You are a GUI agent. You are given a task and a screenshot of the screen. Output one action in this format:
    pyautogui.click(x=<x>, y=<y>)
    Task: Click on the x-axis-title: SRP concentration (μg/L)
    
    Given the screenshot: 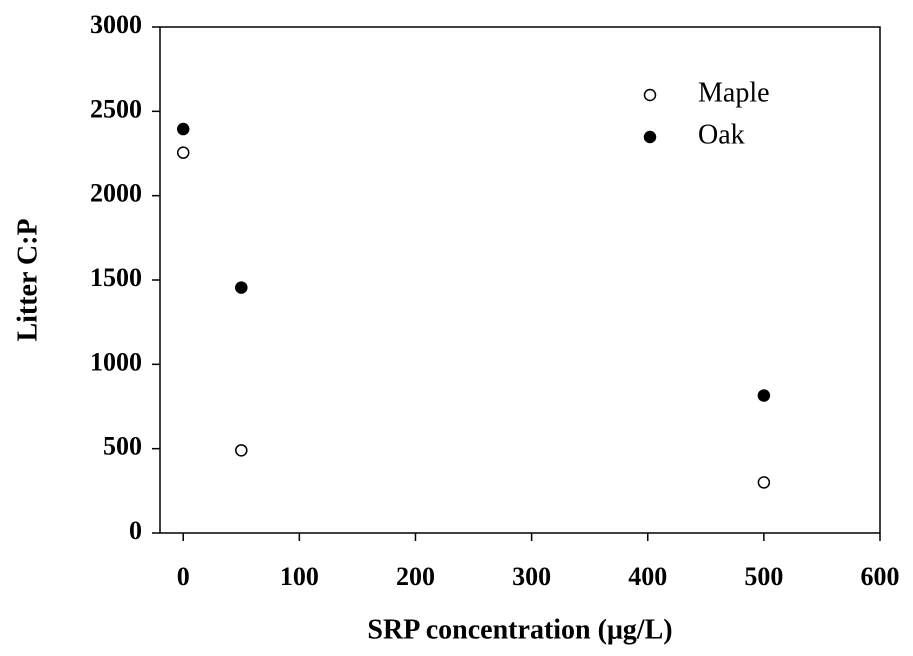 What is the action you would take?
    pyautogui.click(x=519, y=629)
    